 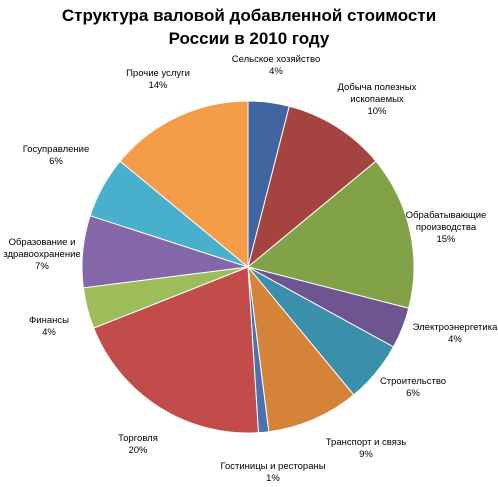 I want to click on slice-label-12: Прочие услуги 14%, so click(x=158, y=79).